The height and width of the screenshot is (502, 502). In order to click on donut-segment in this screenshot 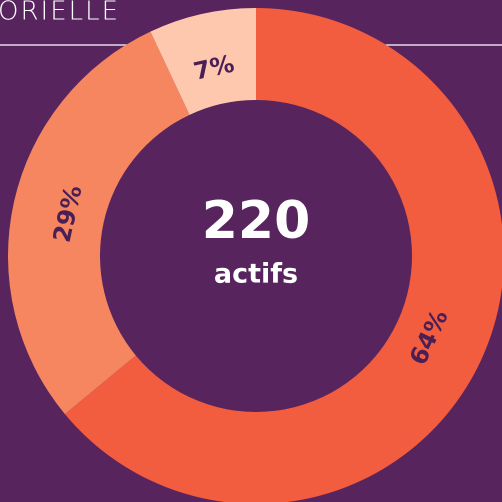, I will do `click(203, 61)`.